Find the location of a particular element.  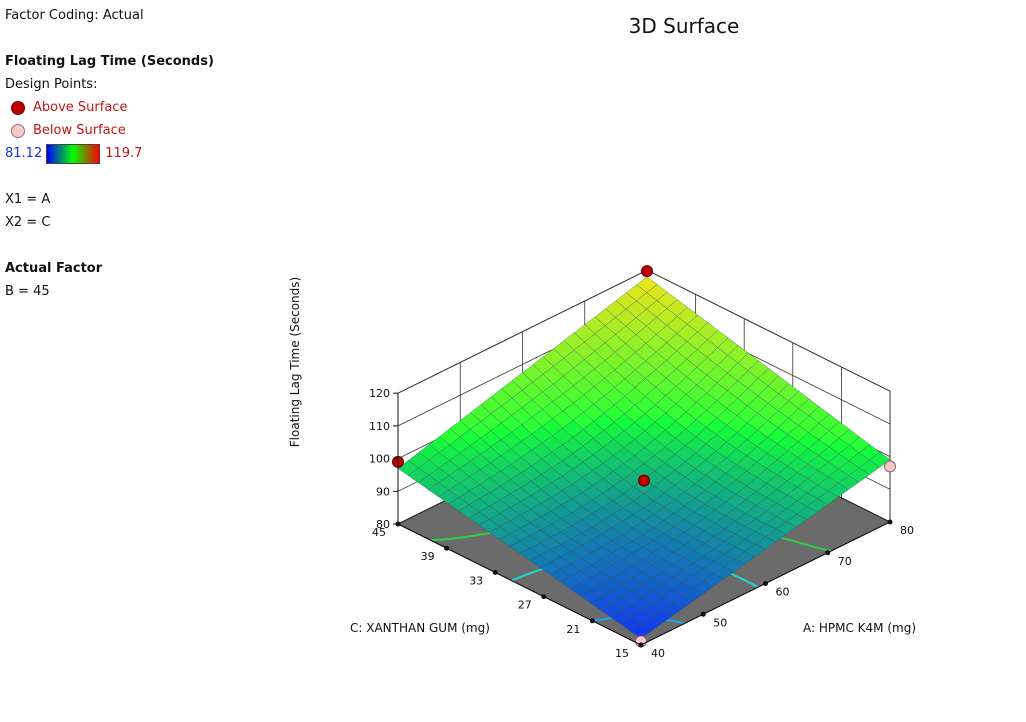

color-scale: 81.12 119.7 is located at coordinates (109, 153).